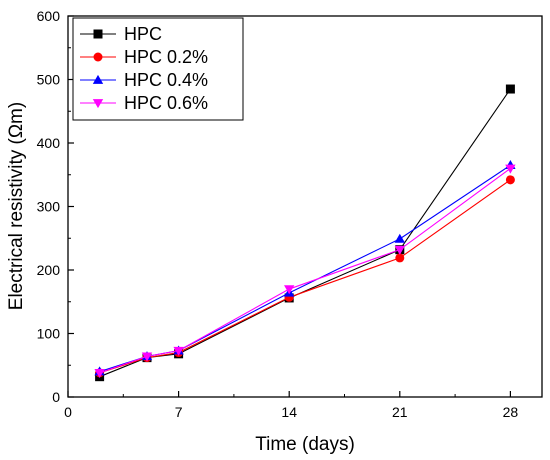 This screenshot has height=460, width=550. What do you see at coordinates (49, 16) in the screenshot?
I see `y-tick-label: 600` at bounding box center [49, 16].